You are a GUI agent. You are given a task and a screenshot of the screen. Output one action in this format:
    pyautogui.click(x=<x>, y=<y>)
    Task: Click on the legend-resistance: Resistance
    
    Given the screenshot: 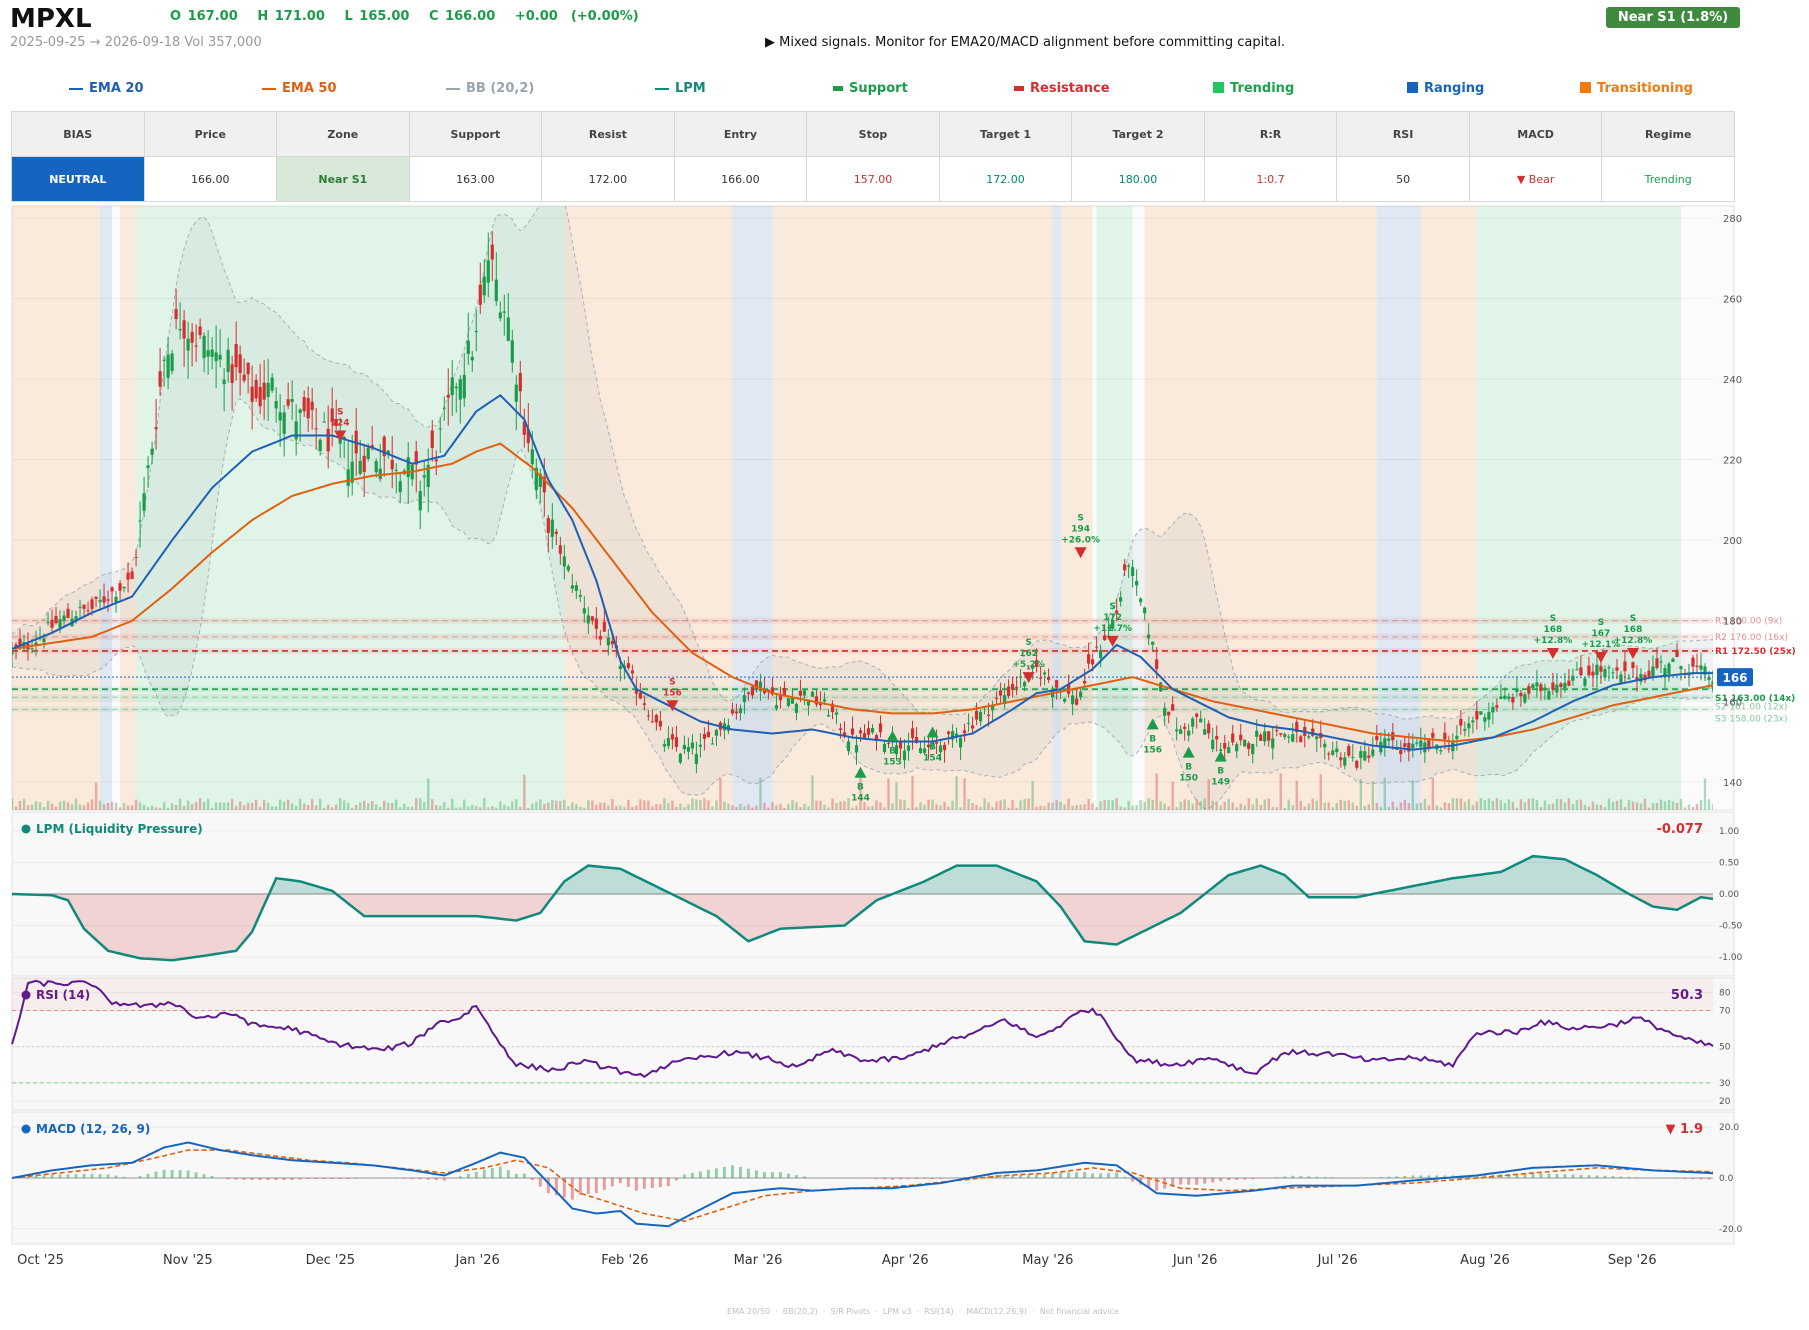 What is the action you would take?
    pyautogui.click(x=1062, y=88)
    